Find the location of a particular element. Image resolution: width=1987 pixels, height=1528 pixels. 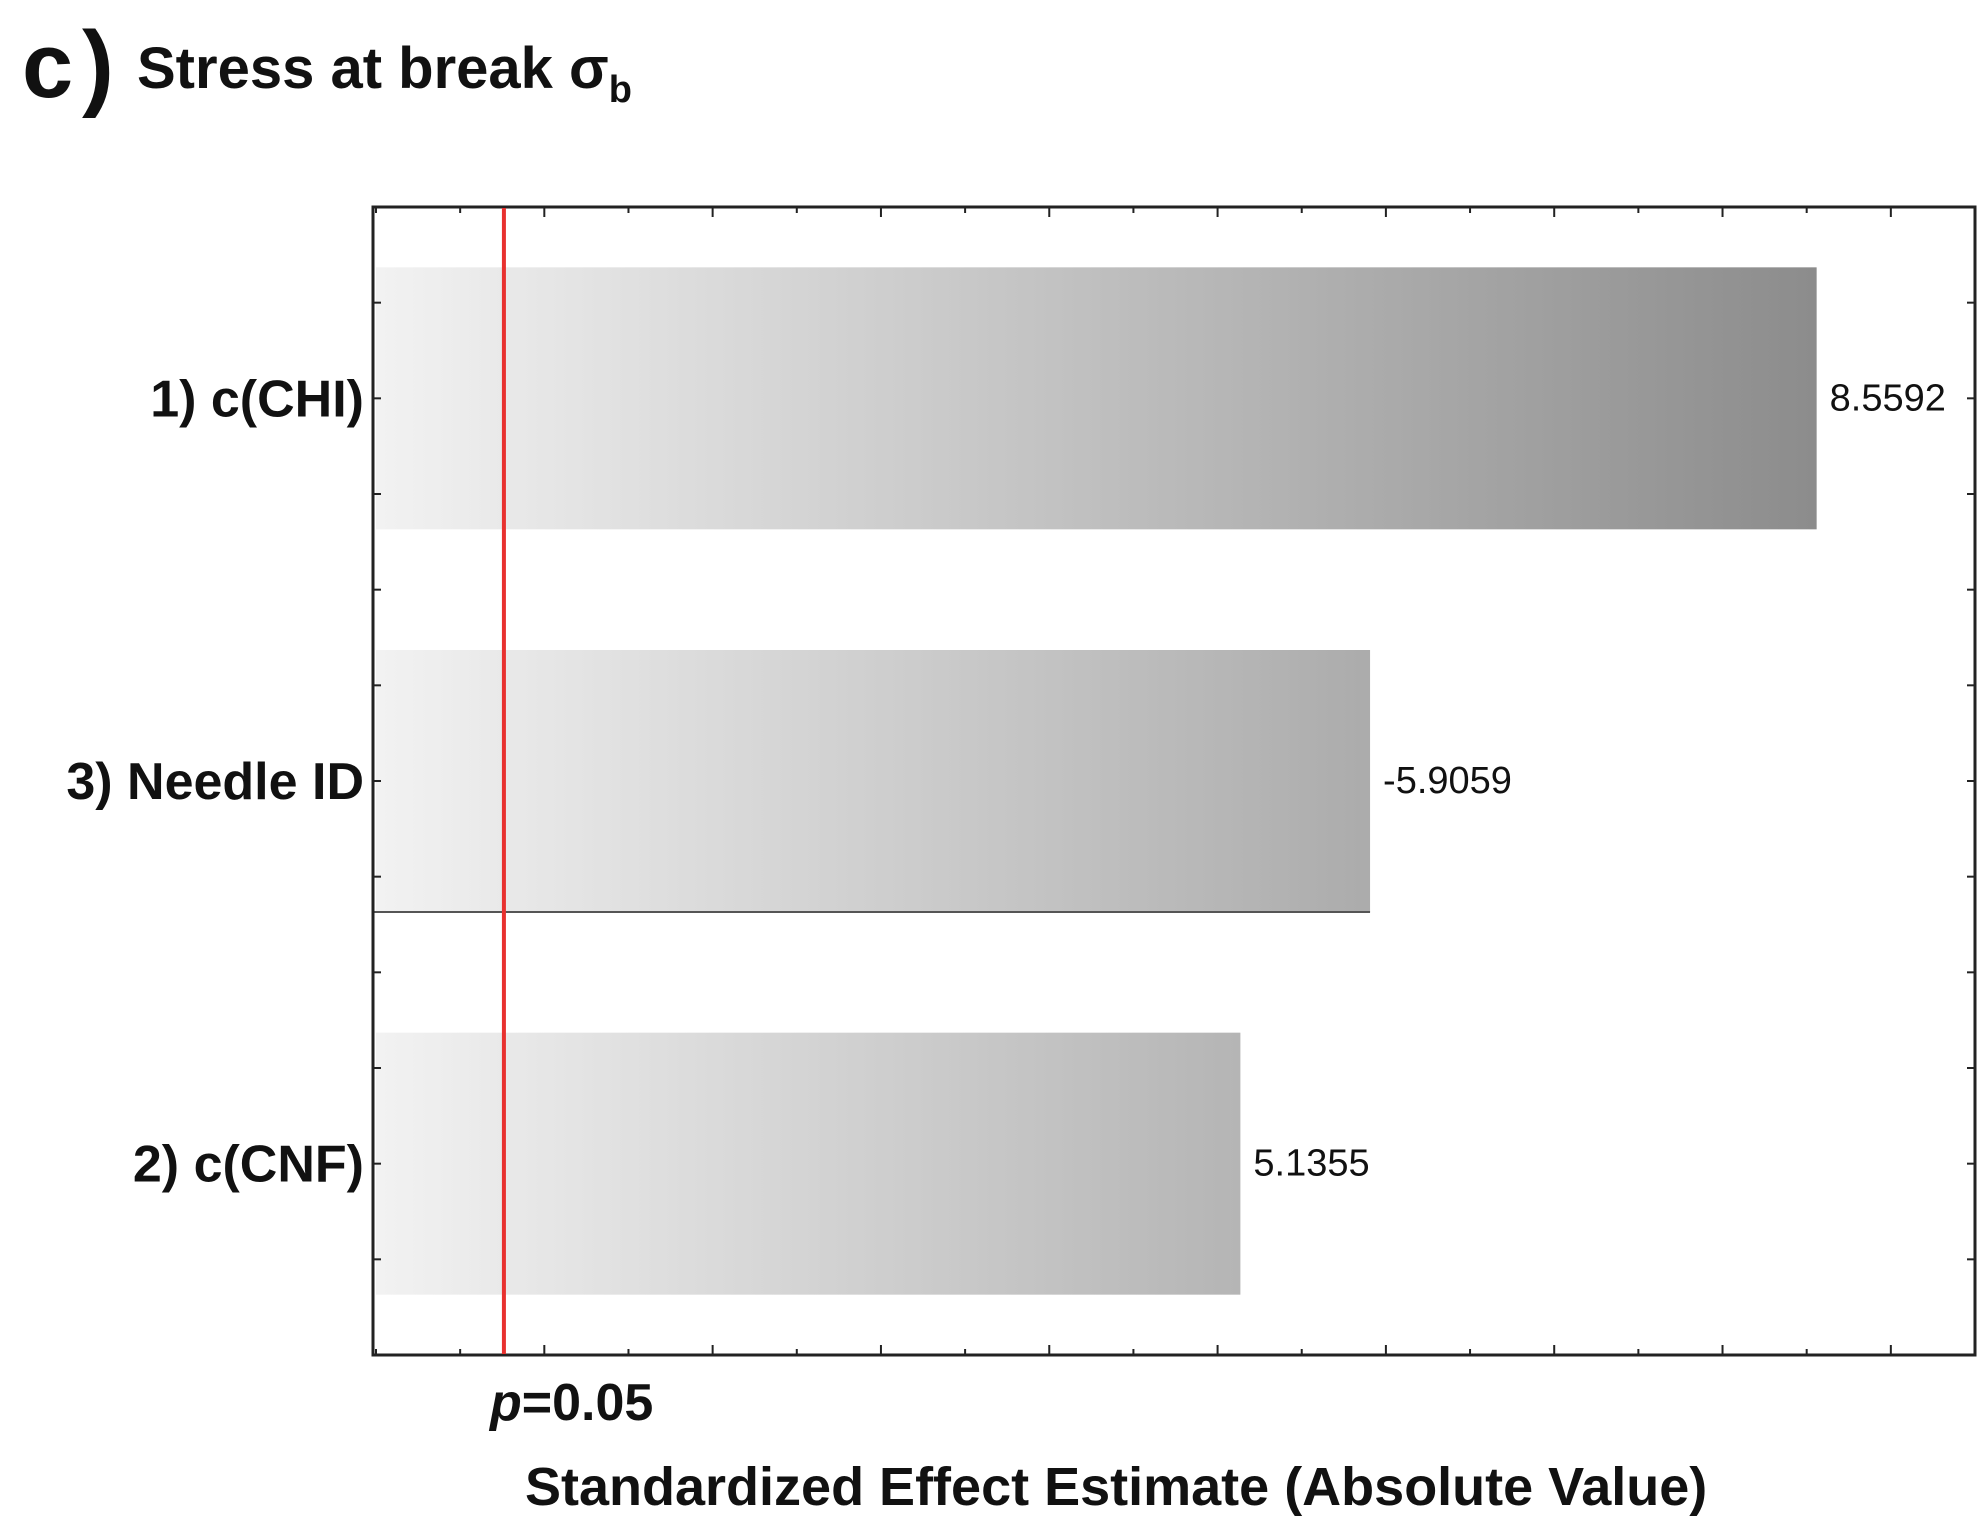

significance-label: p=0.05 is located at coordinates (570, 1403).